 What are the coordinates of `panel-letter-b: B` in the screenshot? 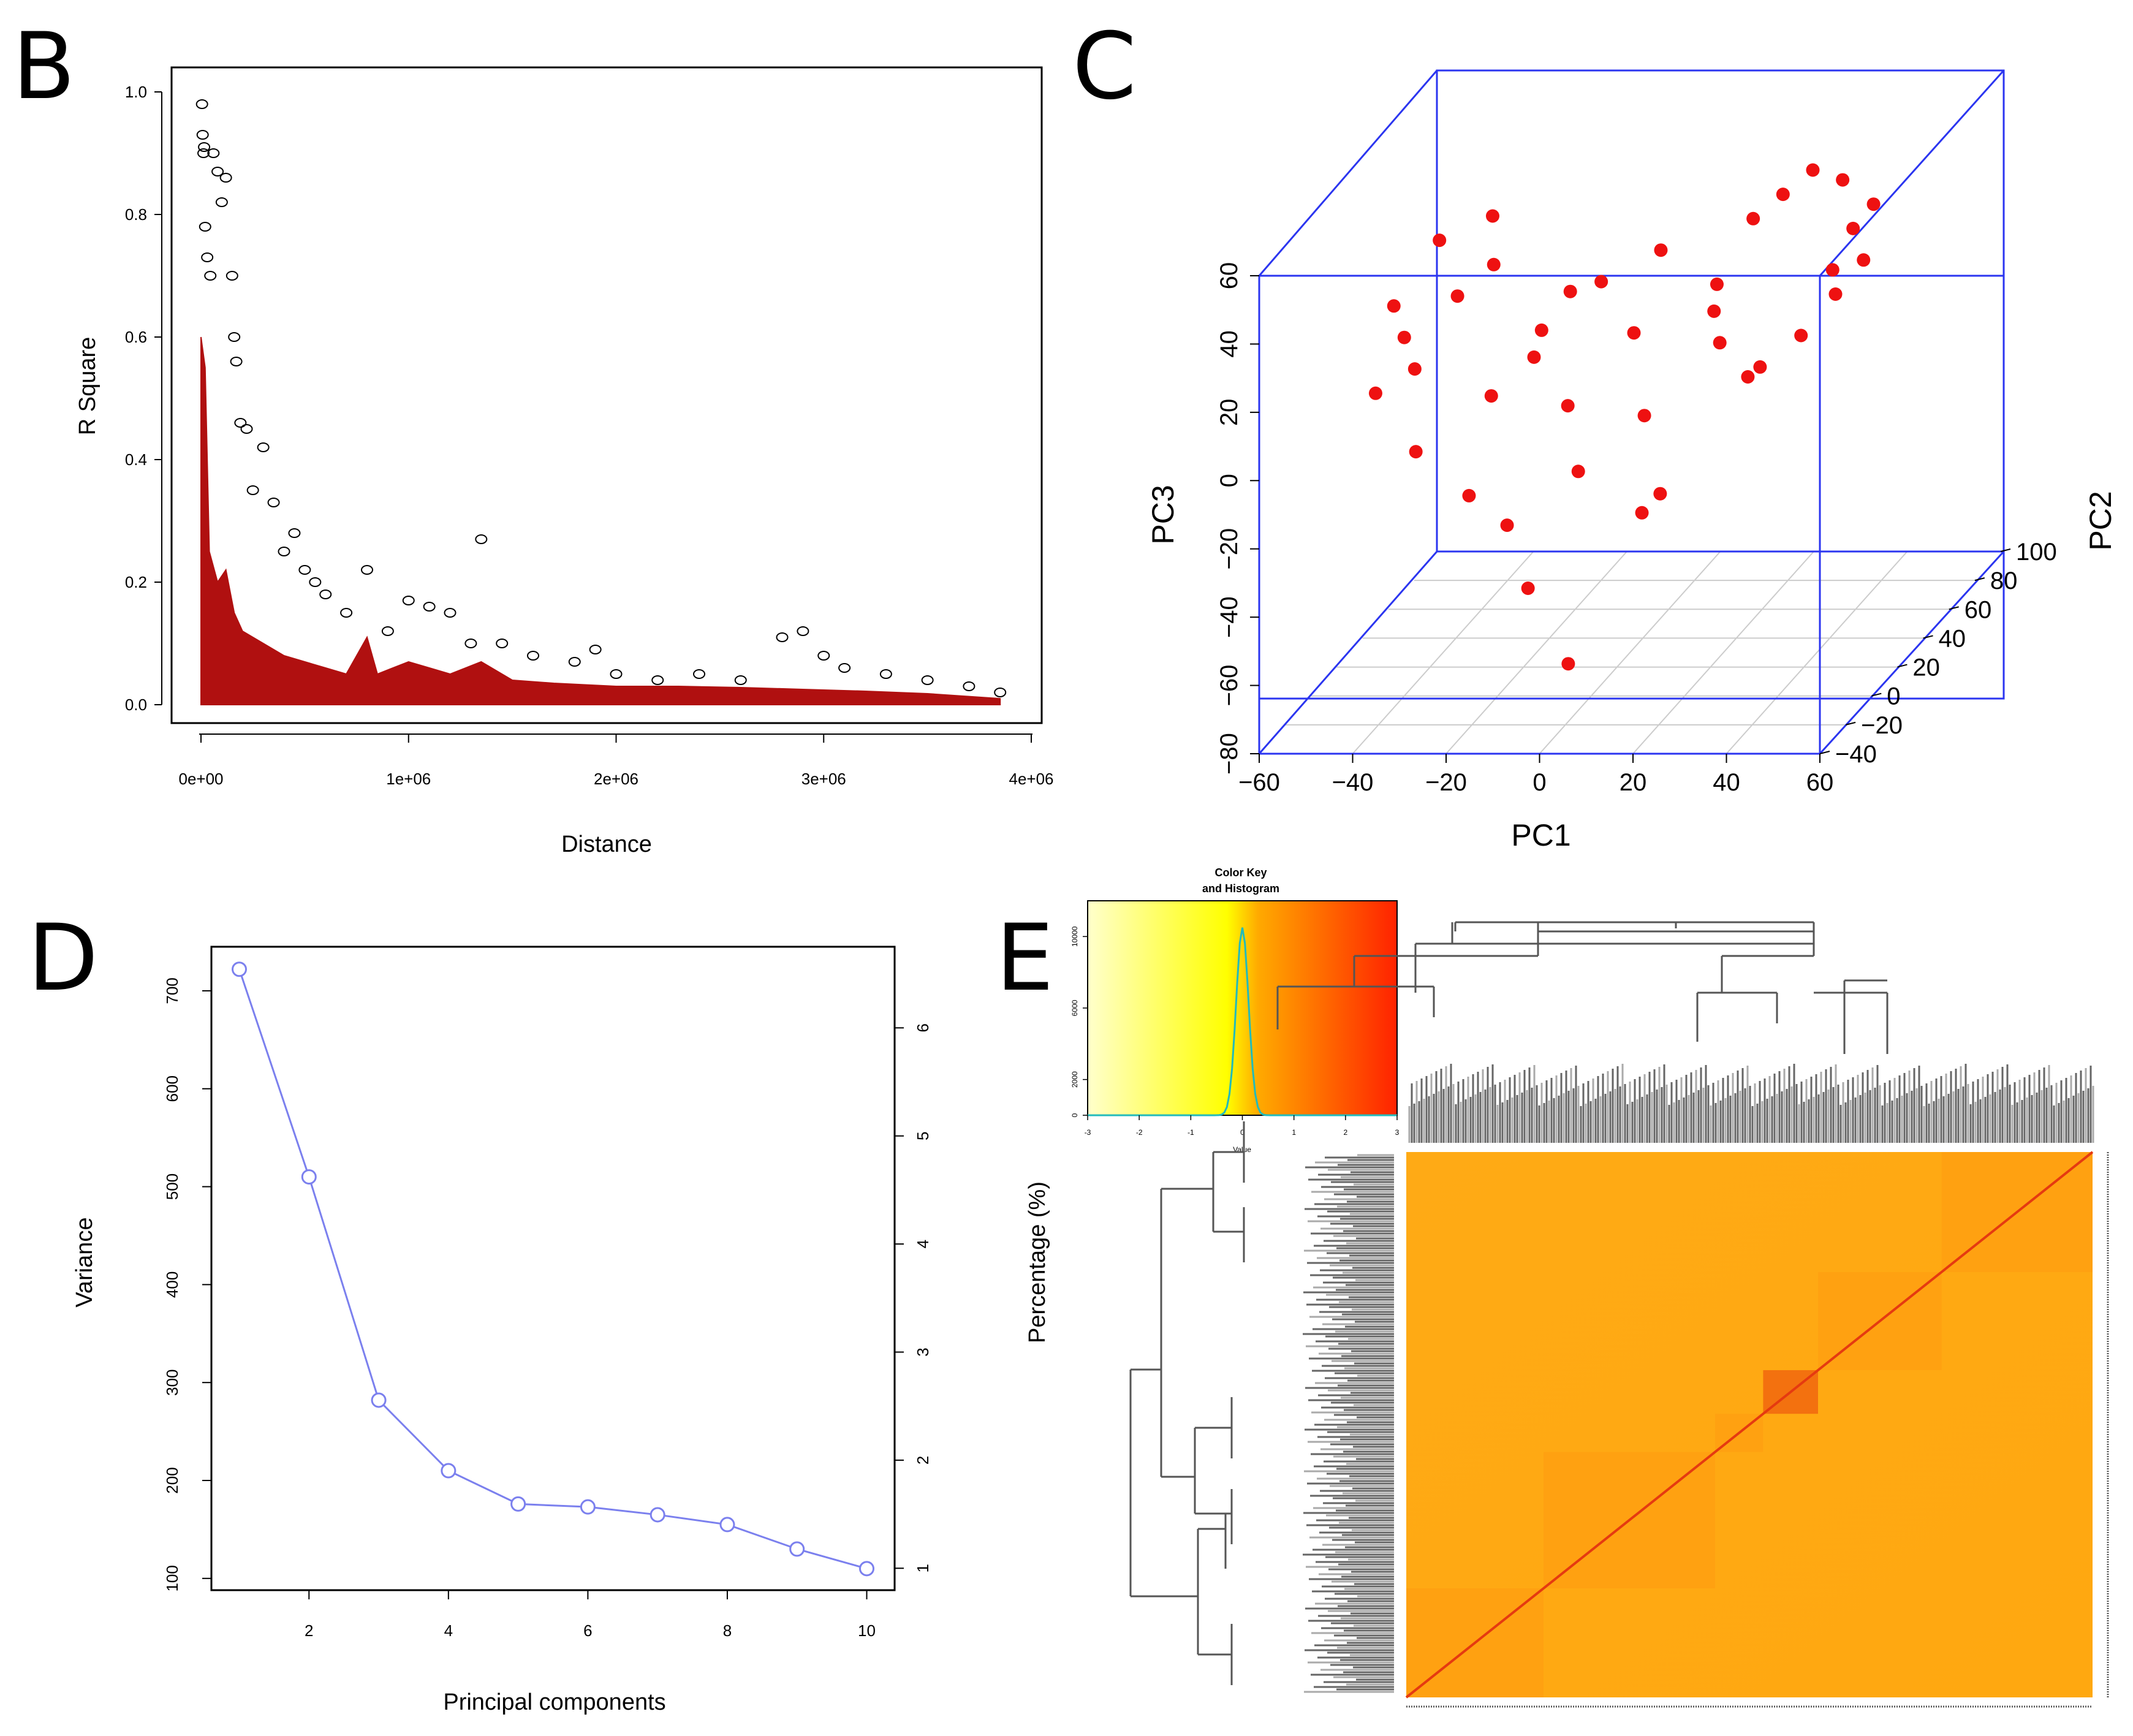 It's located at (43, 66).